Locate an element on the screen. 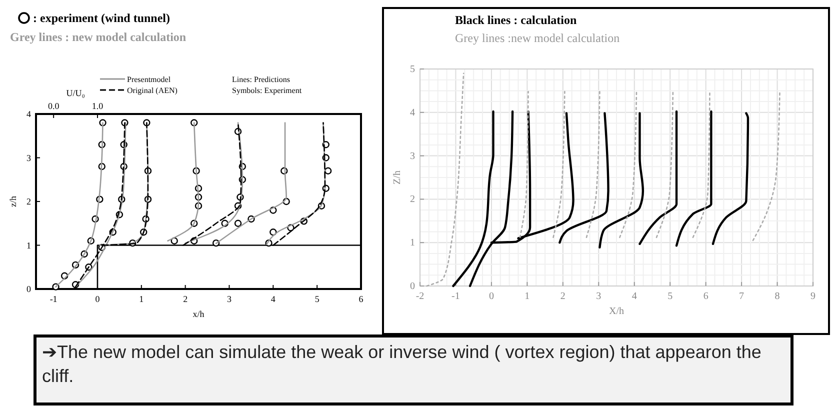 This screenshot has width=831, height=409. y-tick-label: 5 is located at coordinates (412, 69).